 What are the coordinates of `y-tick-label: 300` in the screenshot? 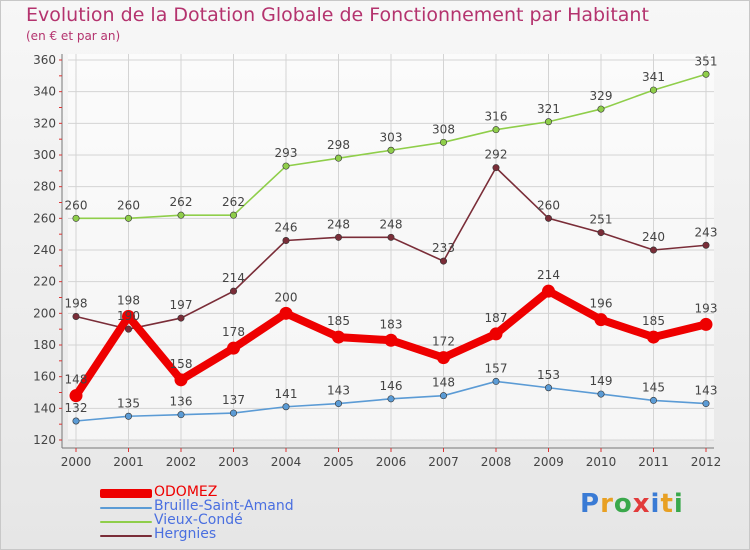 It's located at (44, 155).